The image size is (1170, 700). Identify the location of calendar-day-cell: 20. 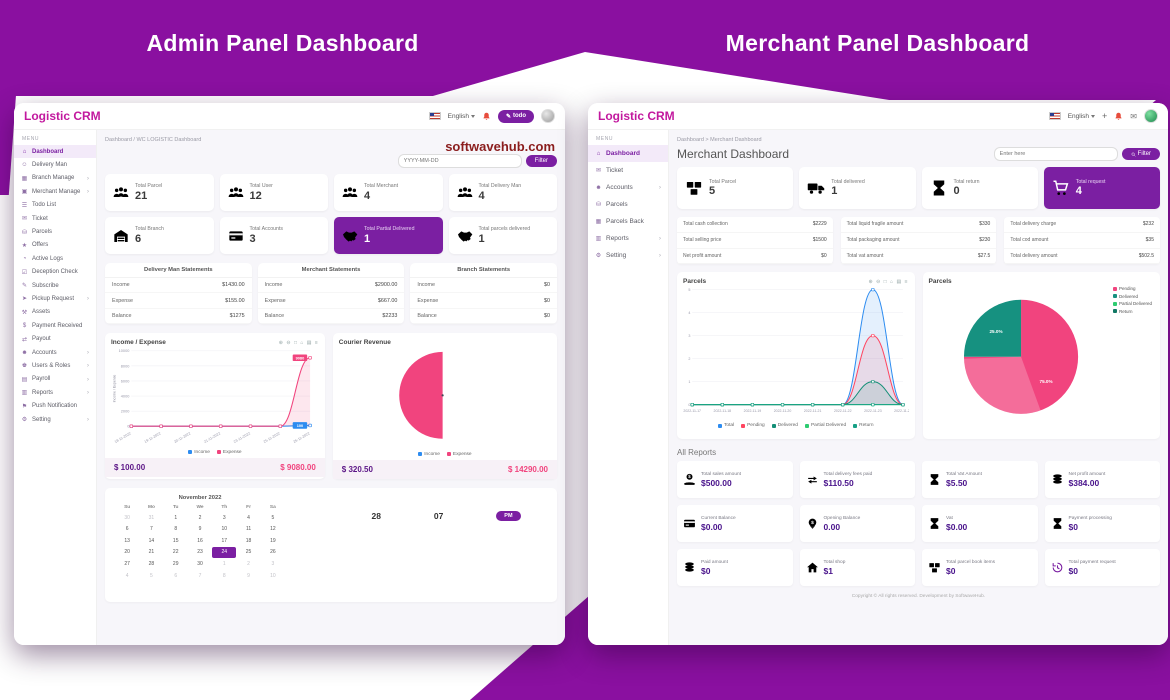
(127, 552).